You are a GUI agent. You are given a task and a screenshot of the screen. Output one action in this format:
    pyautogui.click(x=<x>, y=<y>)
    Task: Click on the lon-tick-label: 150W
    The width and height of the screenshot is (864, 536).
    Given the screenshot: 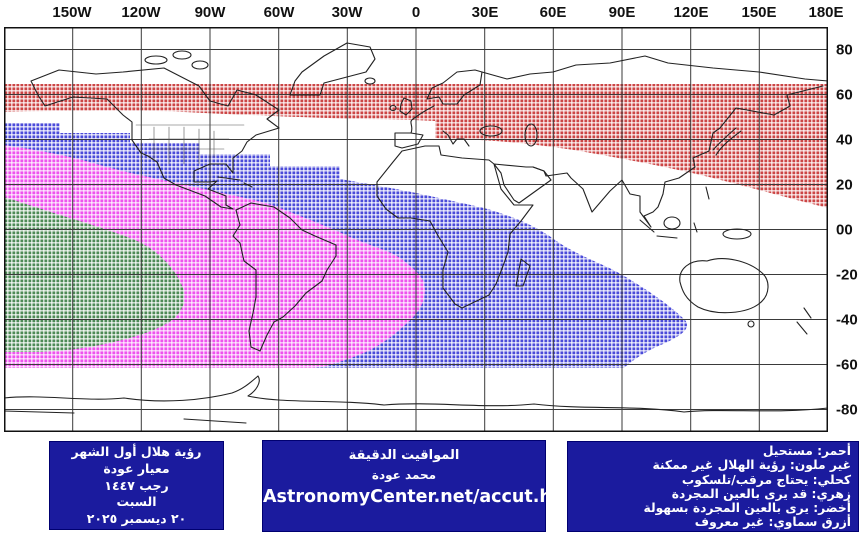 What is the action you would take?
    pyautogui.click(x=72, y=12)
    